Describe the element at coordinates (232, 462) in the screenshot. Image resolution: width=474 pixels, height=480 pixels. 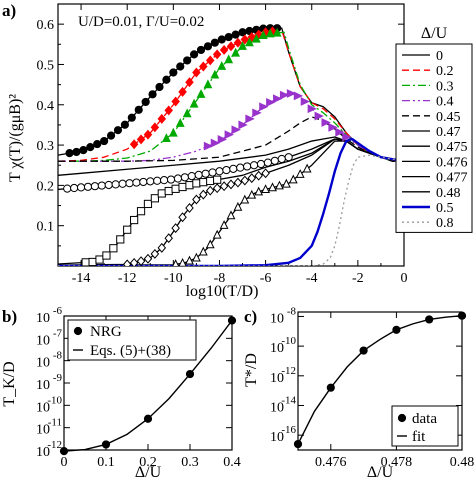
I see `panel-b-xtick-label: 0.4` at that location.